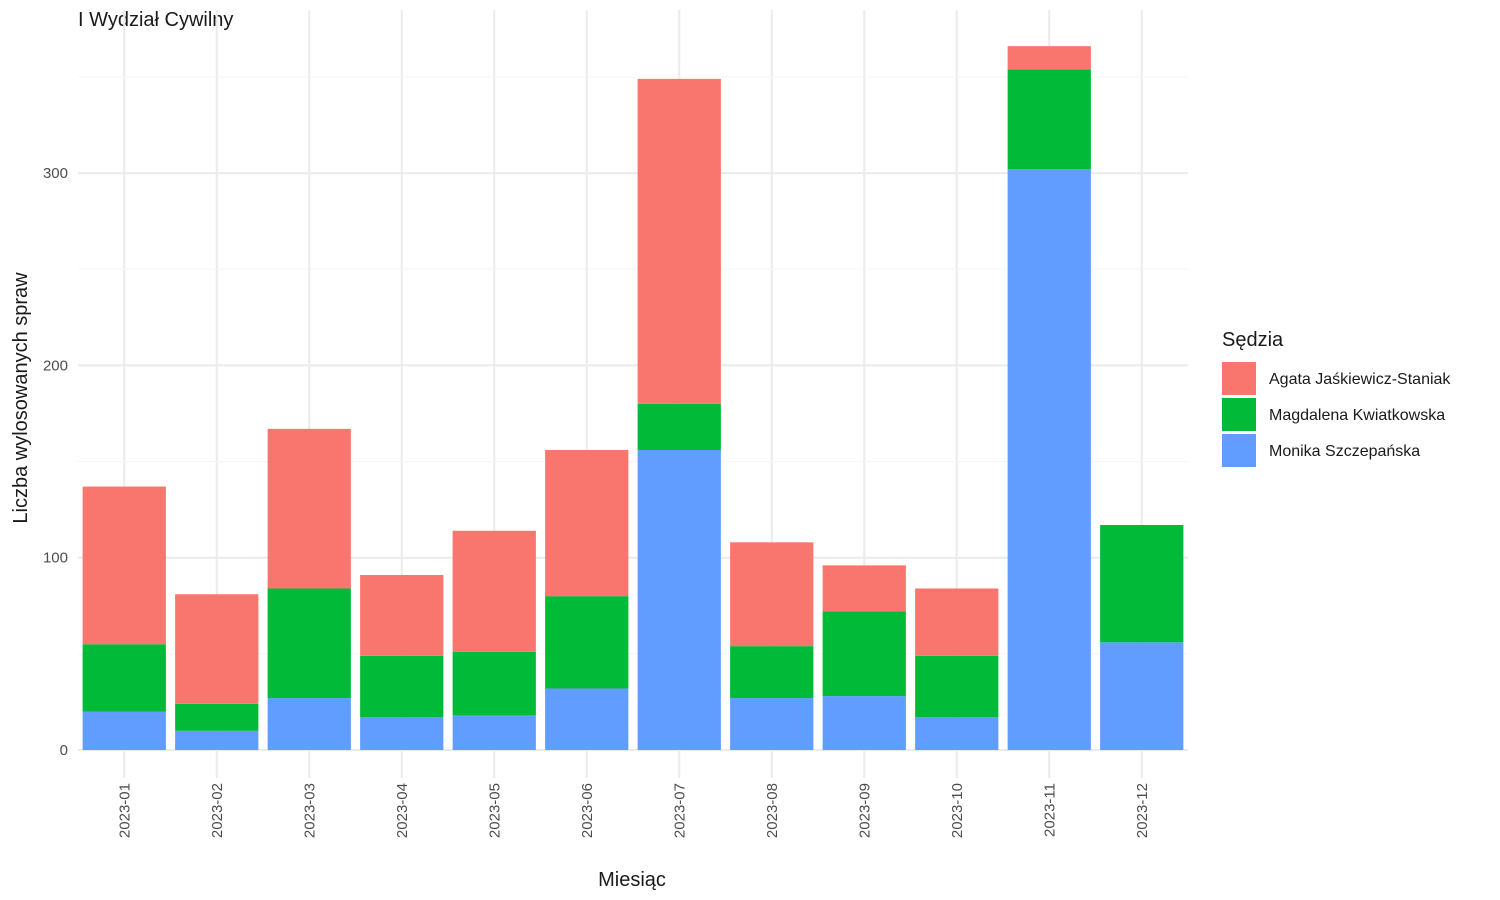 This screenshot has width=1500, height=900. What do you see at coordinates (1344, 451) in the screenshot?
I see `legend-label: Monika Szczepańska` at bounding box center [1344, 451].